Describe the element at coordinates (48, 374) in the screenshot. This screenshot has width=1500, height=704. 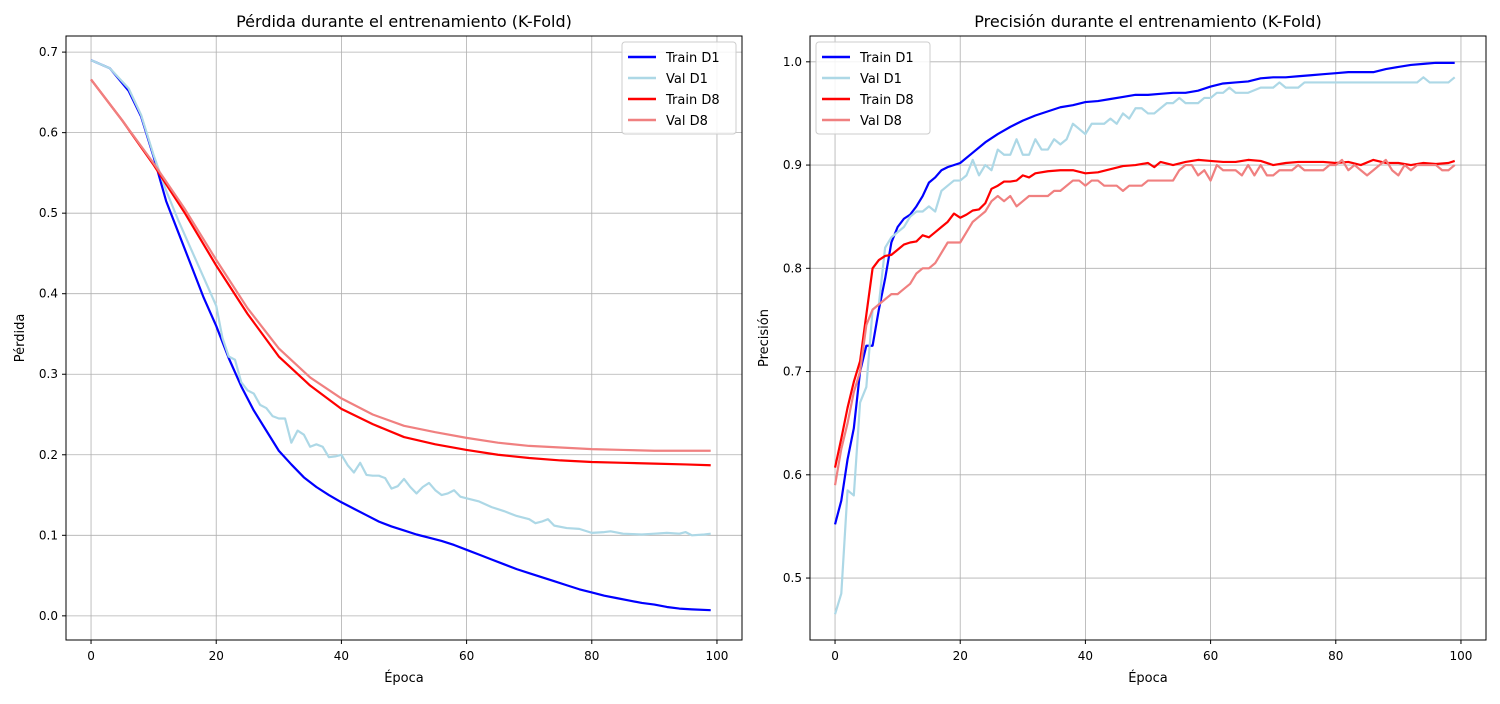
I see `y-tick-label: 0.3` at that location.